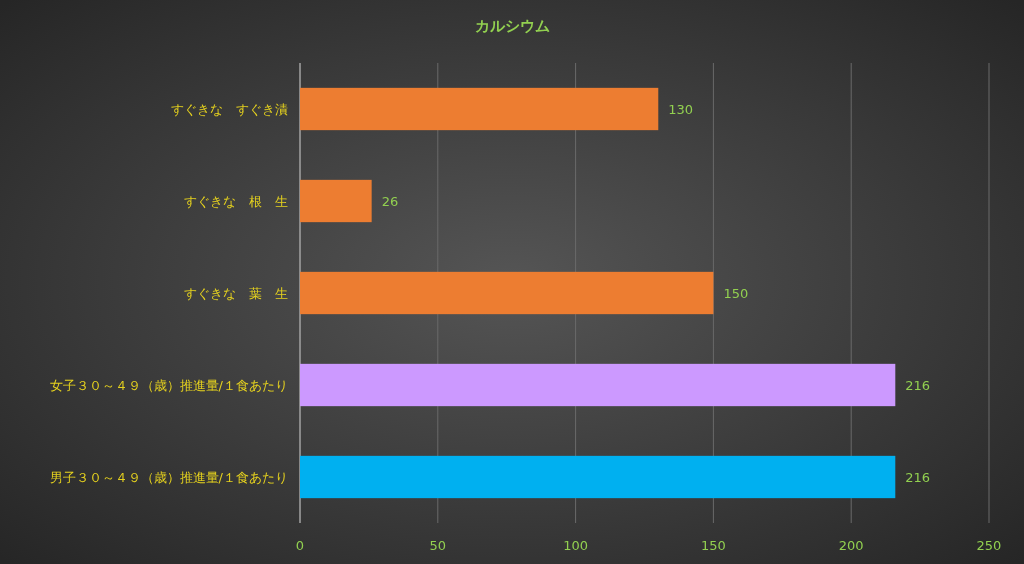 The height and width of the screenshot is (564, 1024). Describe the element at coordinates (168, 385) in the screenshot. I see `y-tick-label: 女子３０～４９（歳）推進量/１食あたり` at that location.